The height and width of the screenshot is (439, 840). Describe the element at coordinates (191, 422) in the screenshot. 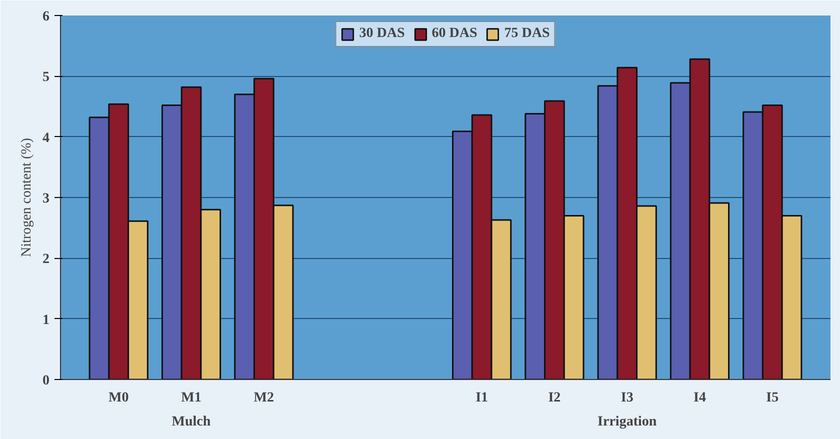

I see `text: Mulch` at that location.